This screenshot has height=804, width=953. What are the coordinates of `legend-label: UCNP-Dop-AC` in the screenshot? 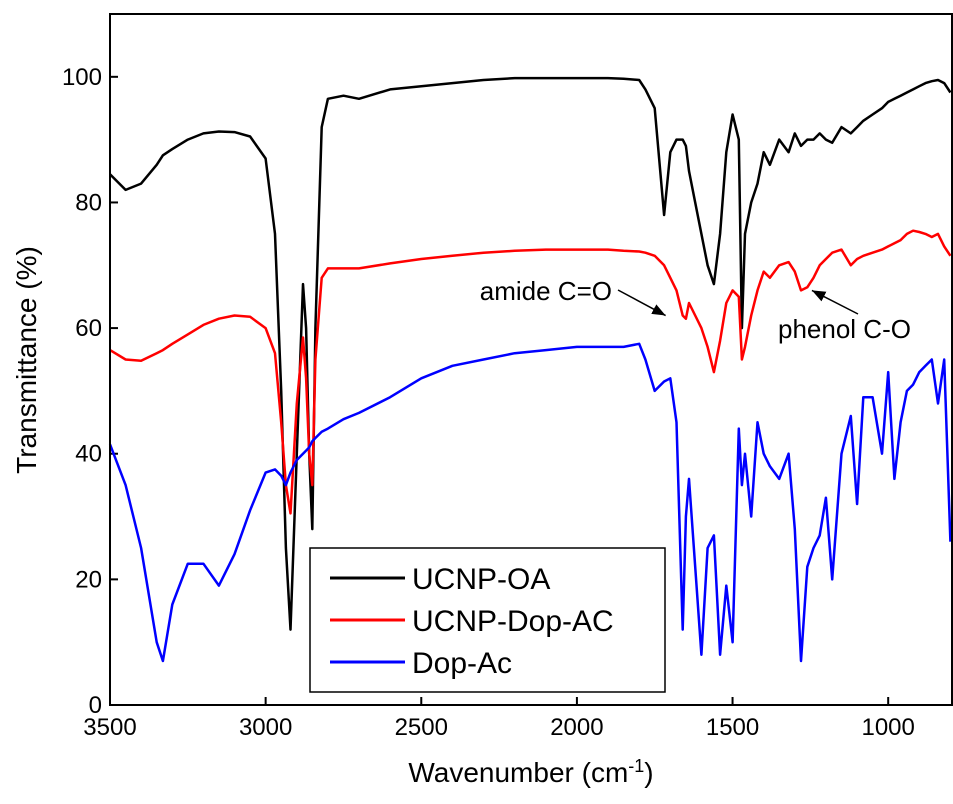 It's located at (513, 621).